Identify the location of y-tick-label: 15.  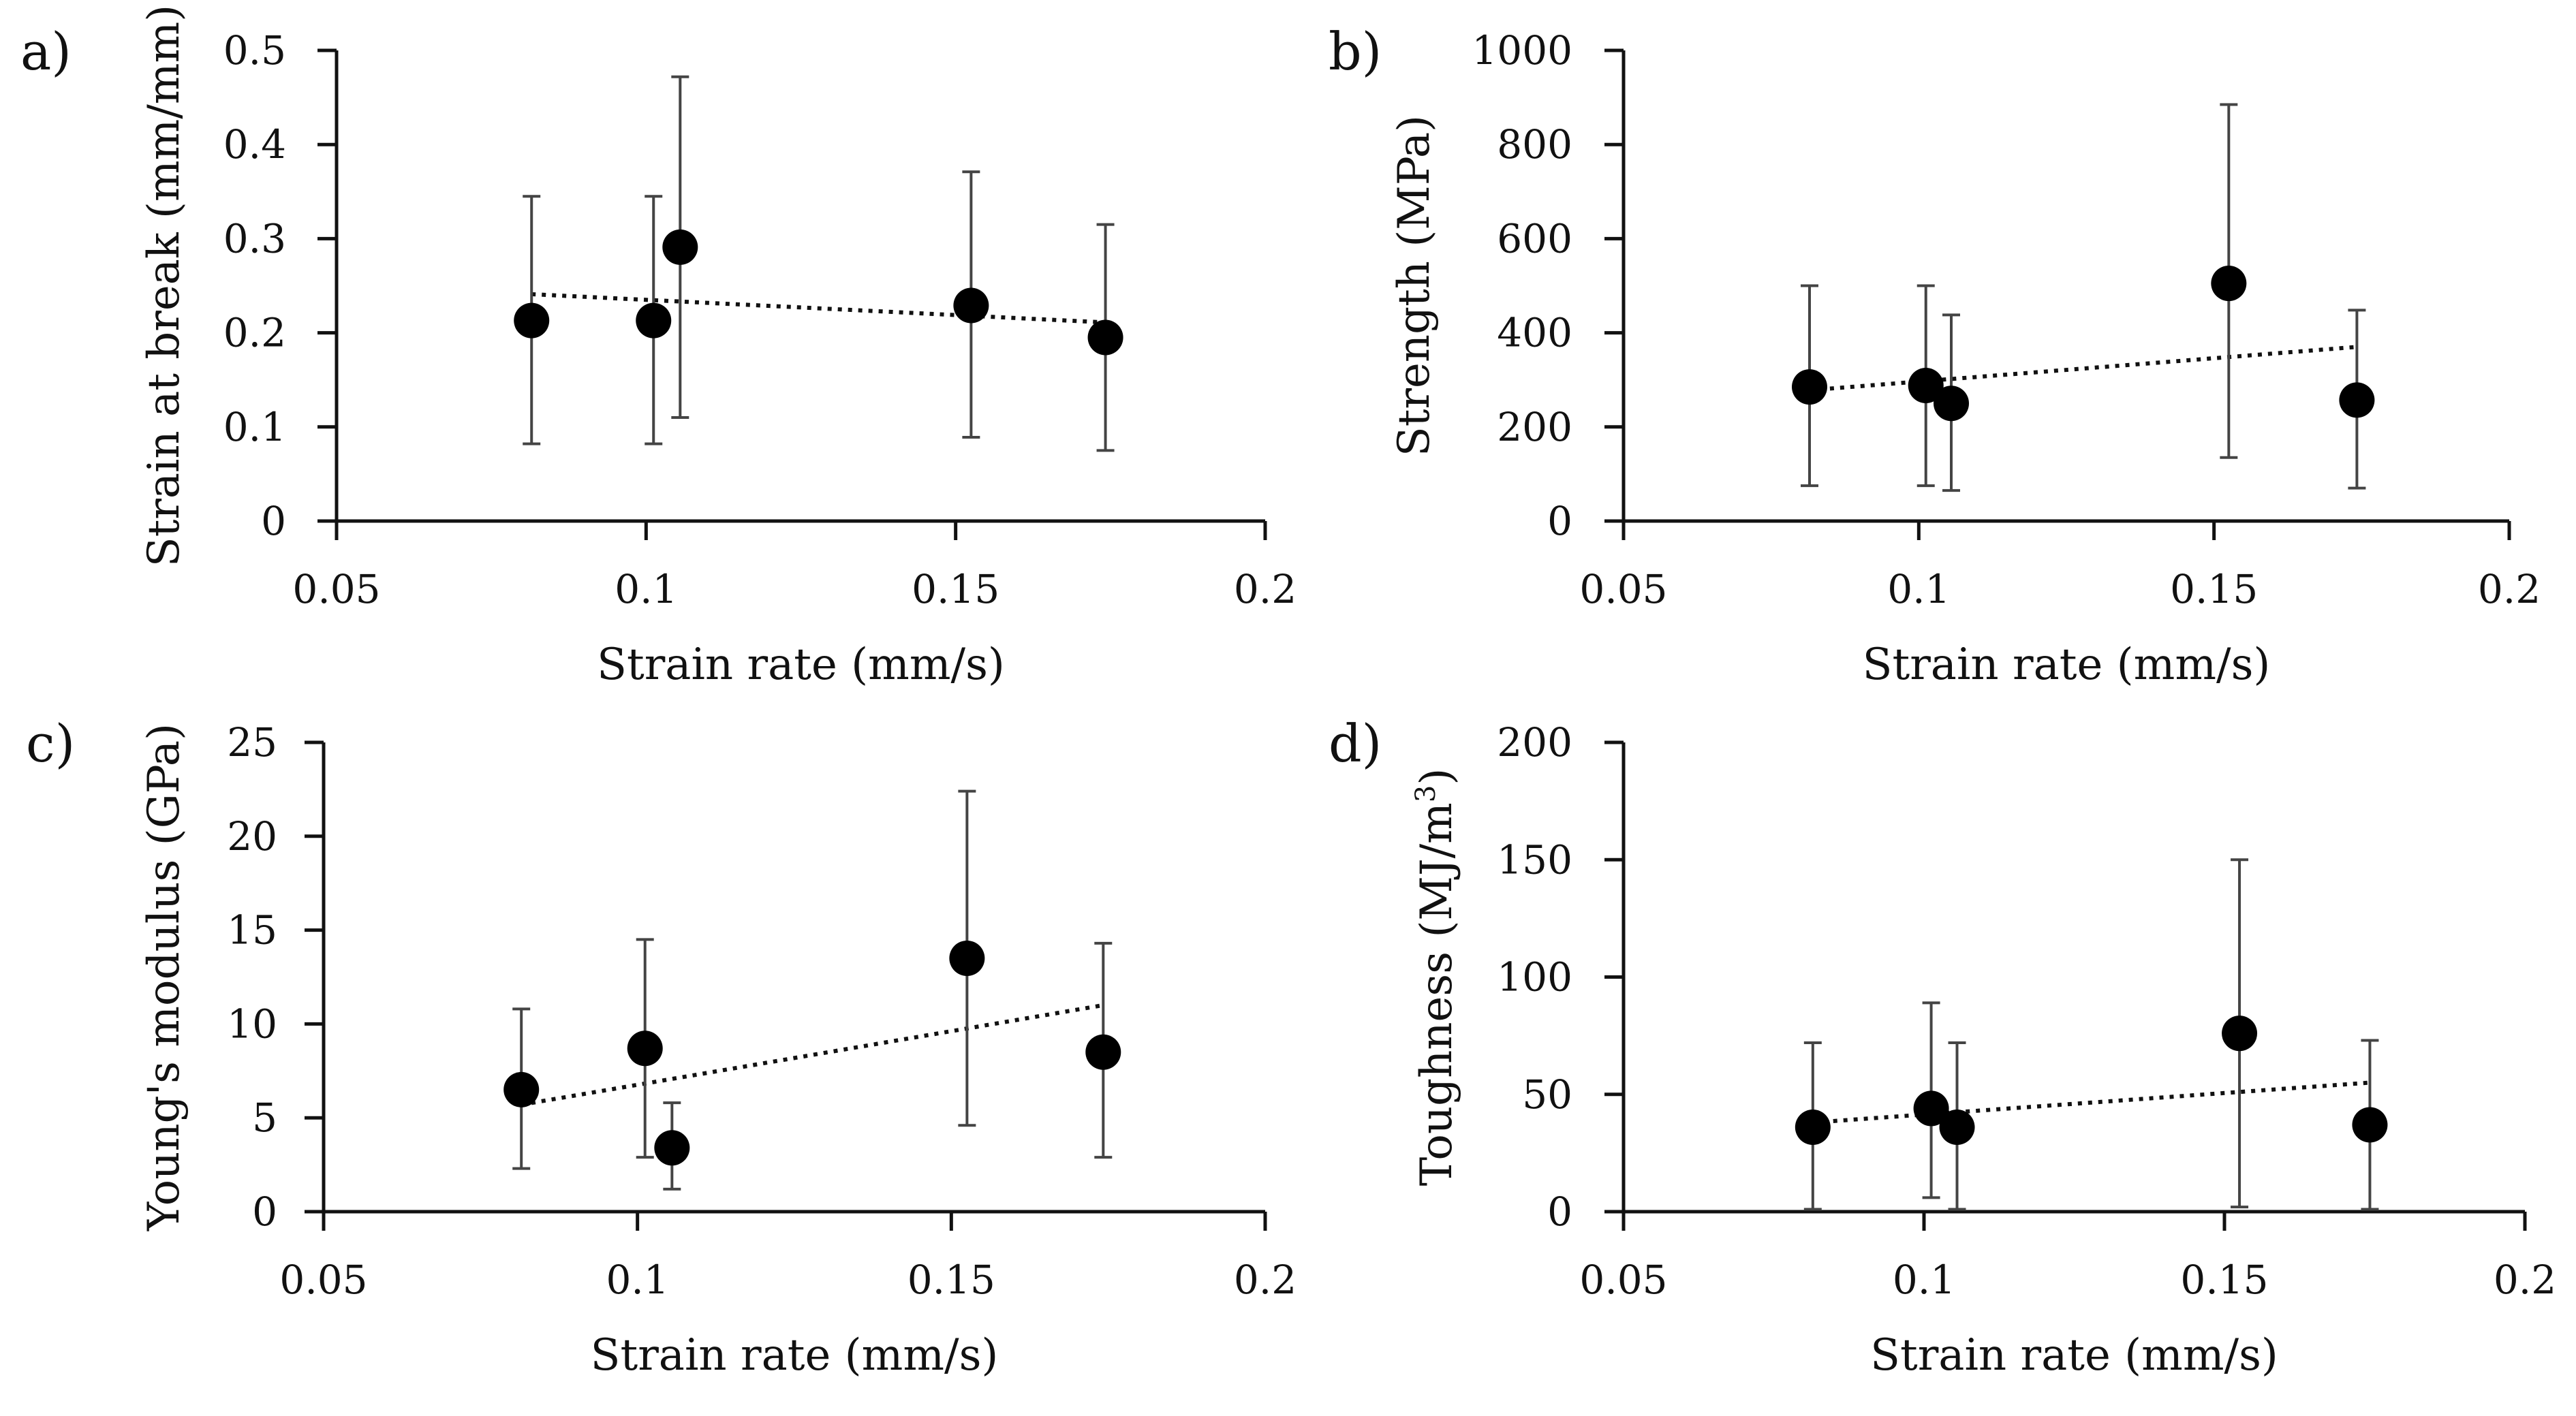
(252, 930).